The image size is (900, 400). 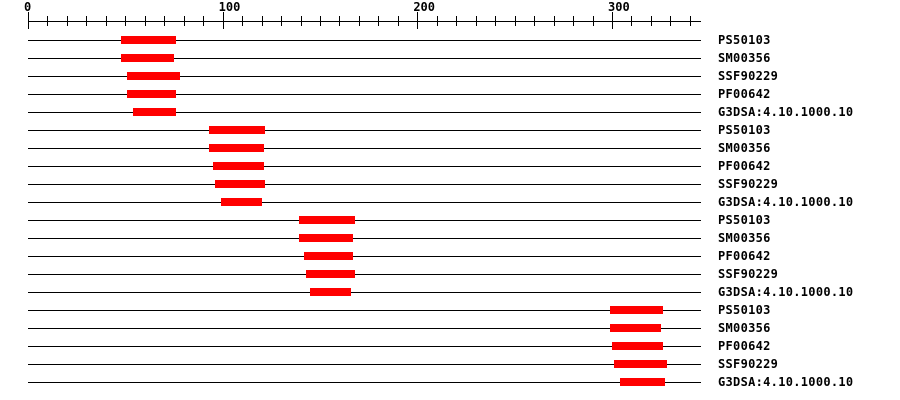 What do you see at coordinates (229, 7) in the screenshot?
I see `ruler-tick-label: 100` at bounding box center [229, 7].